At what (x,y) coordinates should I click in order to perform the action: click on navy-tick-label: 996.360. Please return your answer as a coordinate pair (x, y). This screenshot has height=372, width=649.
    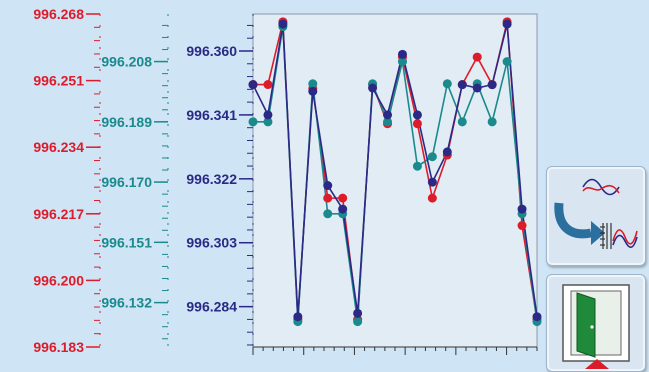
    Looking at the image, I should click on (211, 51).